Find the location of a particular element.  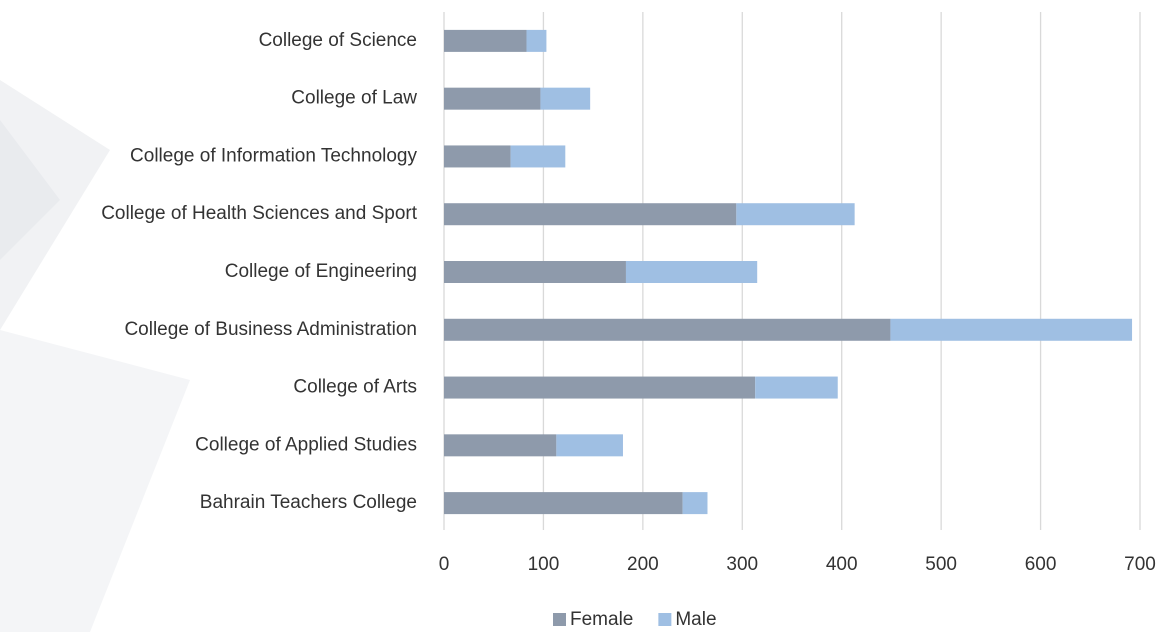

y-tick-label: College of Applied Studies is located at coordinates (306, 444).